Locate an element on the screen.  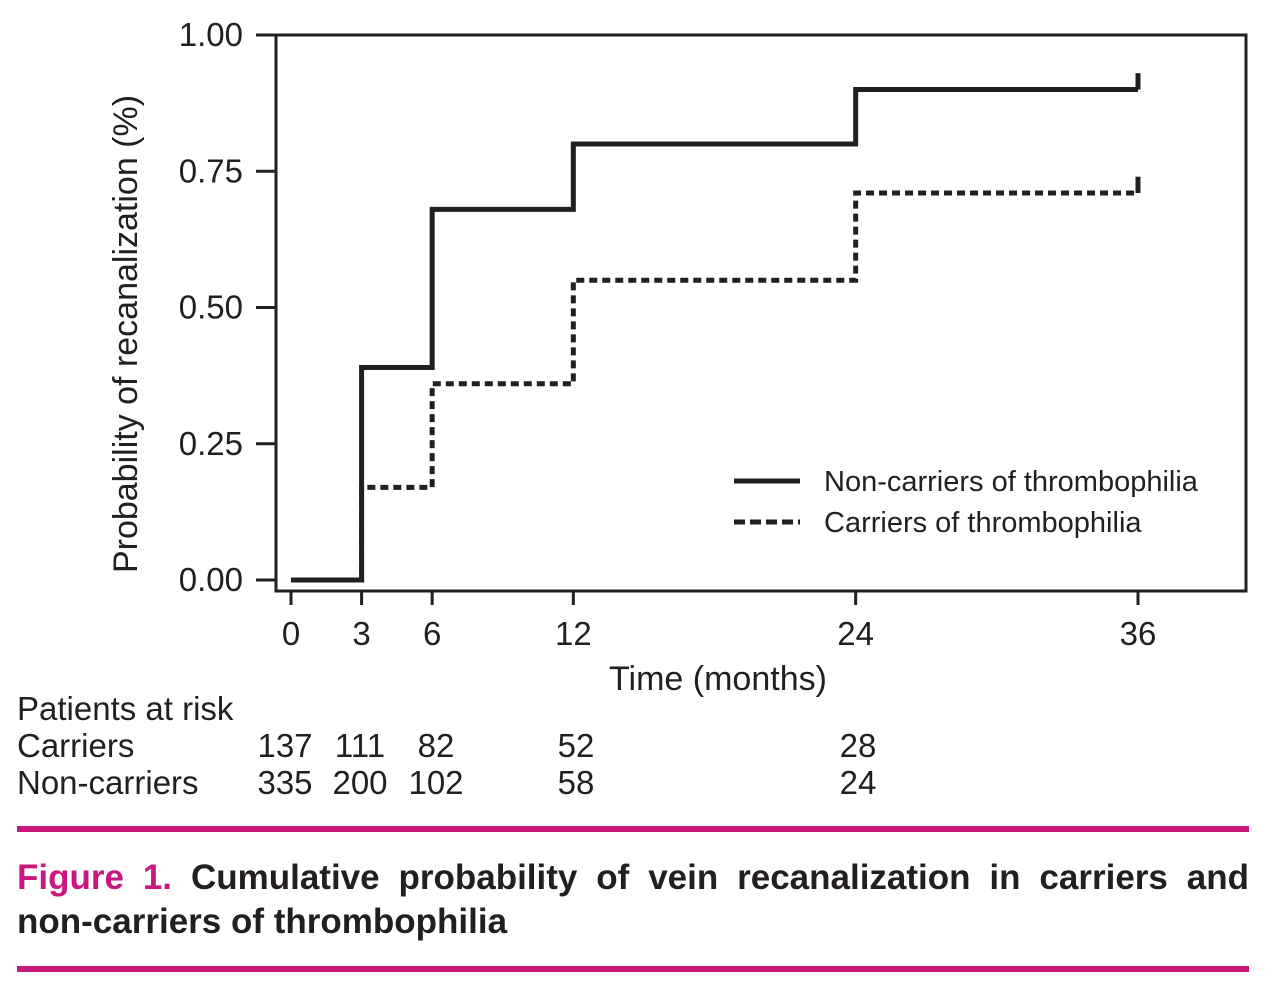
caption-rule-bottom is located at coordinates (633, 969).